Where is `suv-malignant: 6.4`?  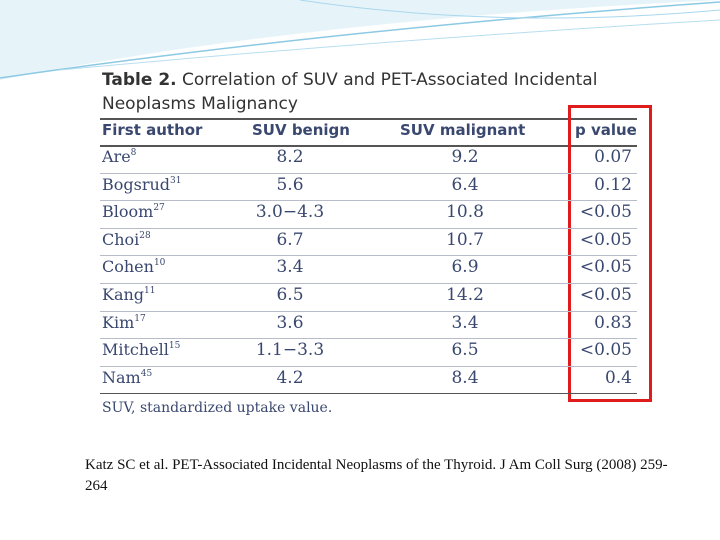
suv-malignant: 6.4 is located at coordinates (465, 184).